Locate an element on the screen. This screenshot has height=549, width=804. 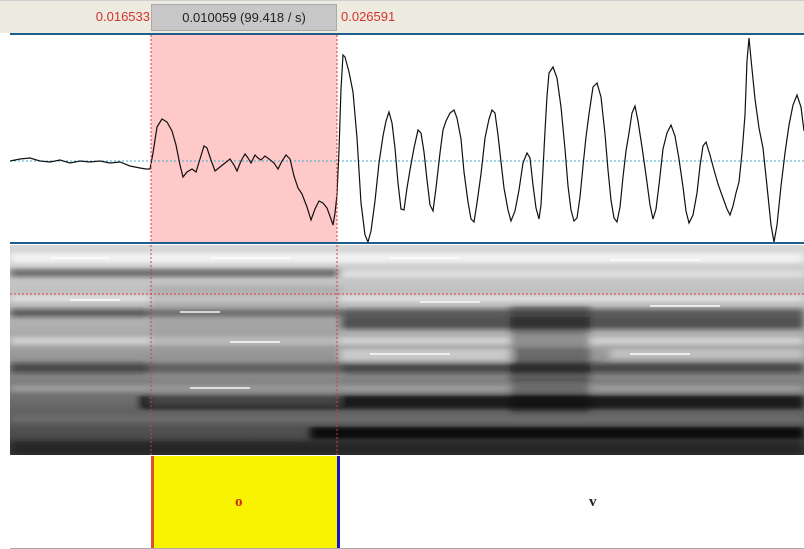
interval-label-o: o is located at coordinates (239, 502).